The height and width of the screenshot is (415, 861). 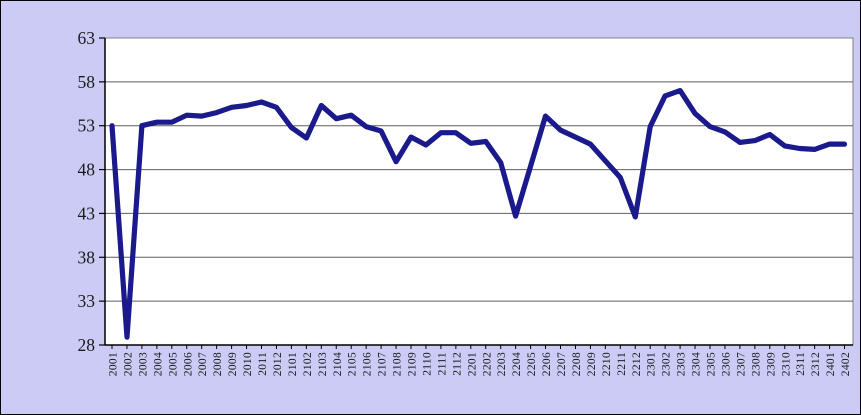 What do you see at coordinates (846, 364) in the screenshot?
I see `x-tick-label: 2402` at bounding box center [846, 364].